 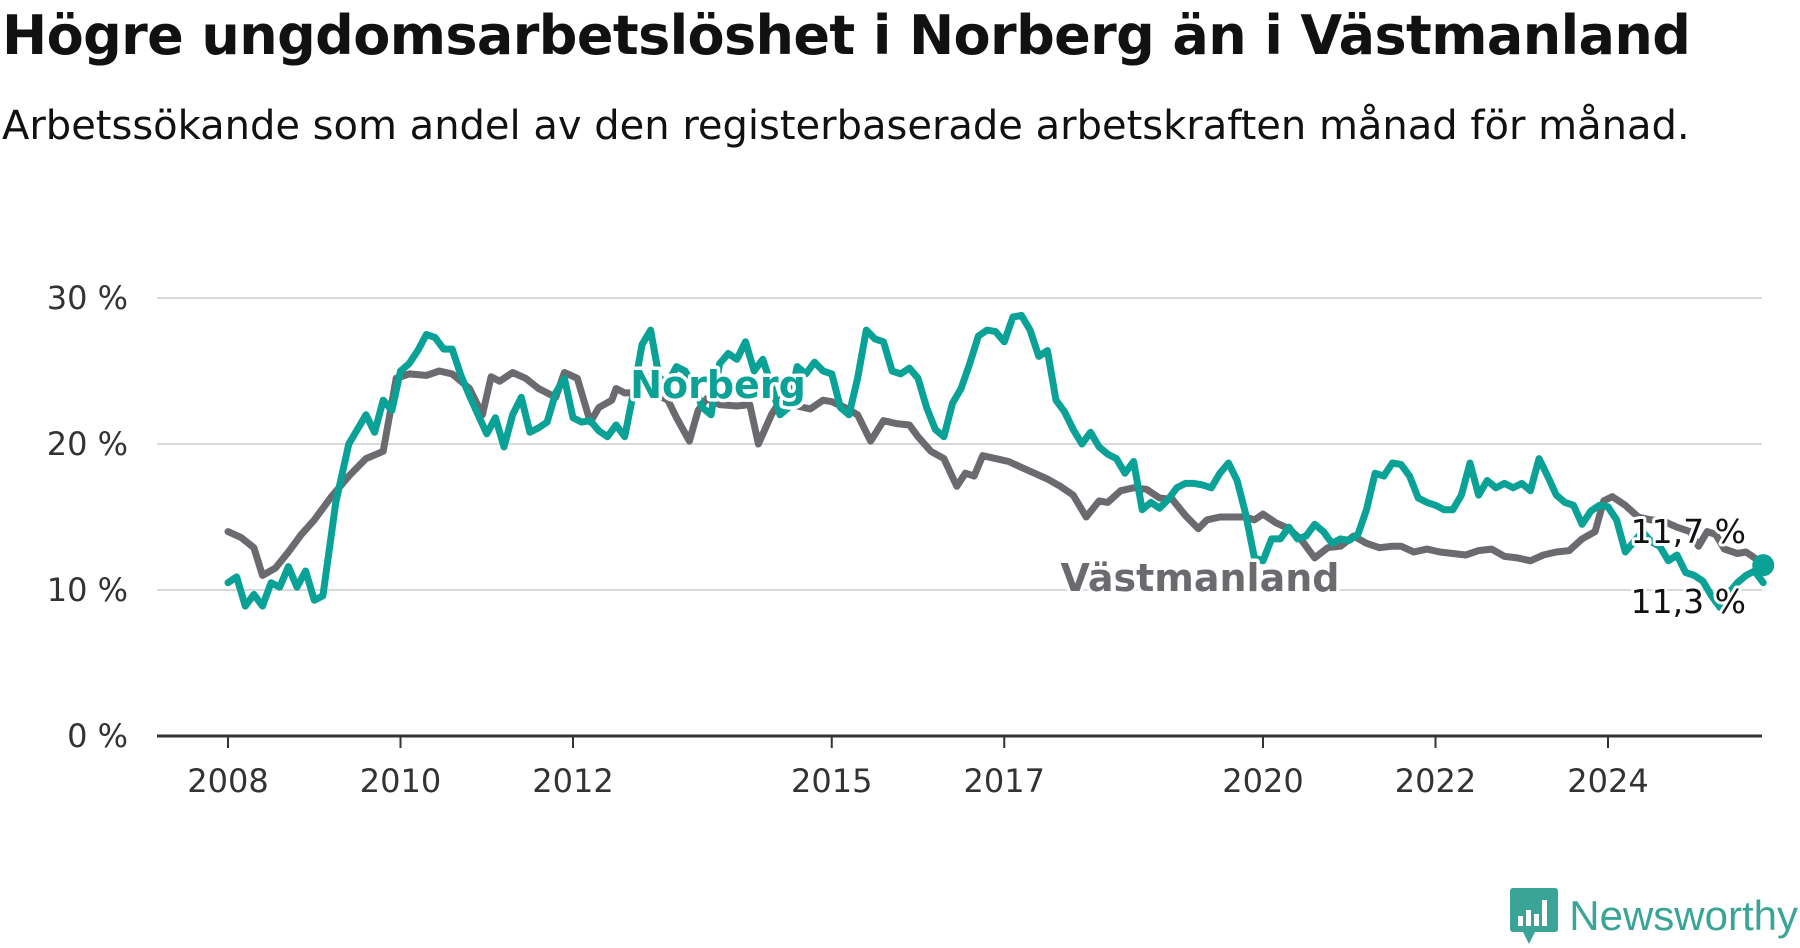 I want to click on end-value-label: 11,7 %, so click(x=1688, y=531).